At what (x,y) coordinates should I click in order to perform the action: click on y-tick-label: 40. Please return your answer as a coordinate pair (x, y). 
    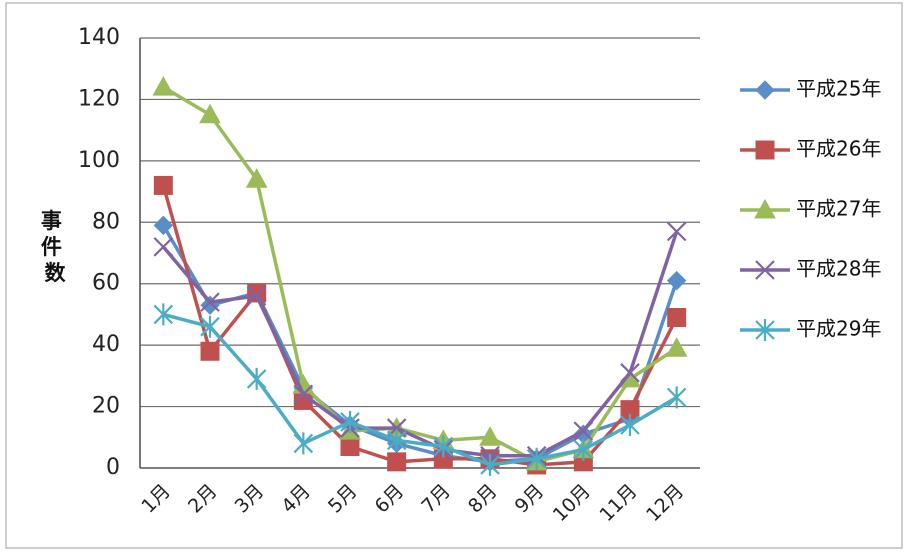
    Looking at the image, I should click on (106, 344).